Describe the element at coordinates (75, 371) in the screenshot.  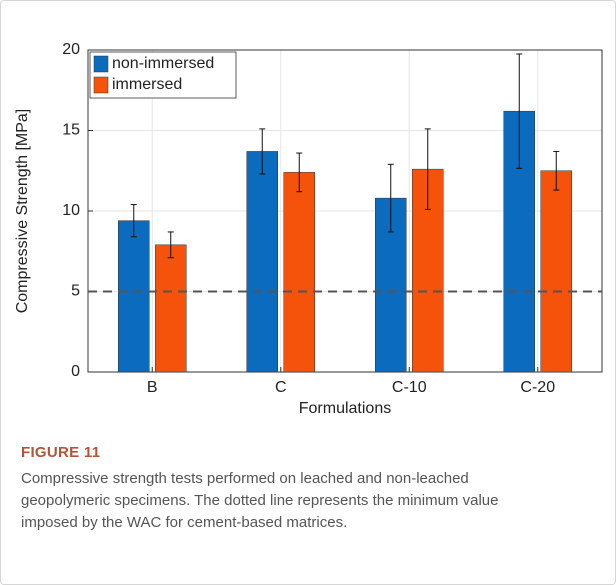
I see `y-tick-label: 0` at that location.